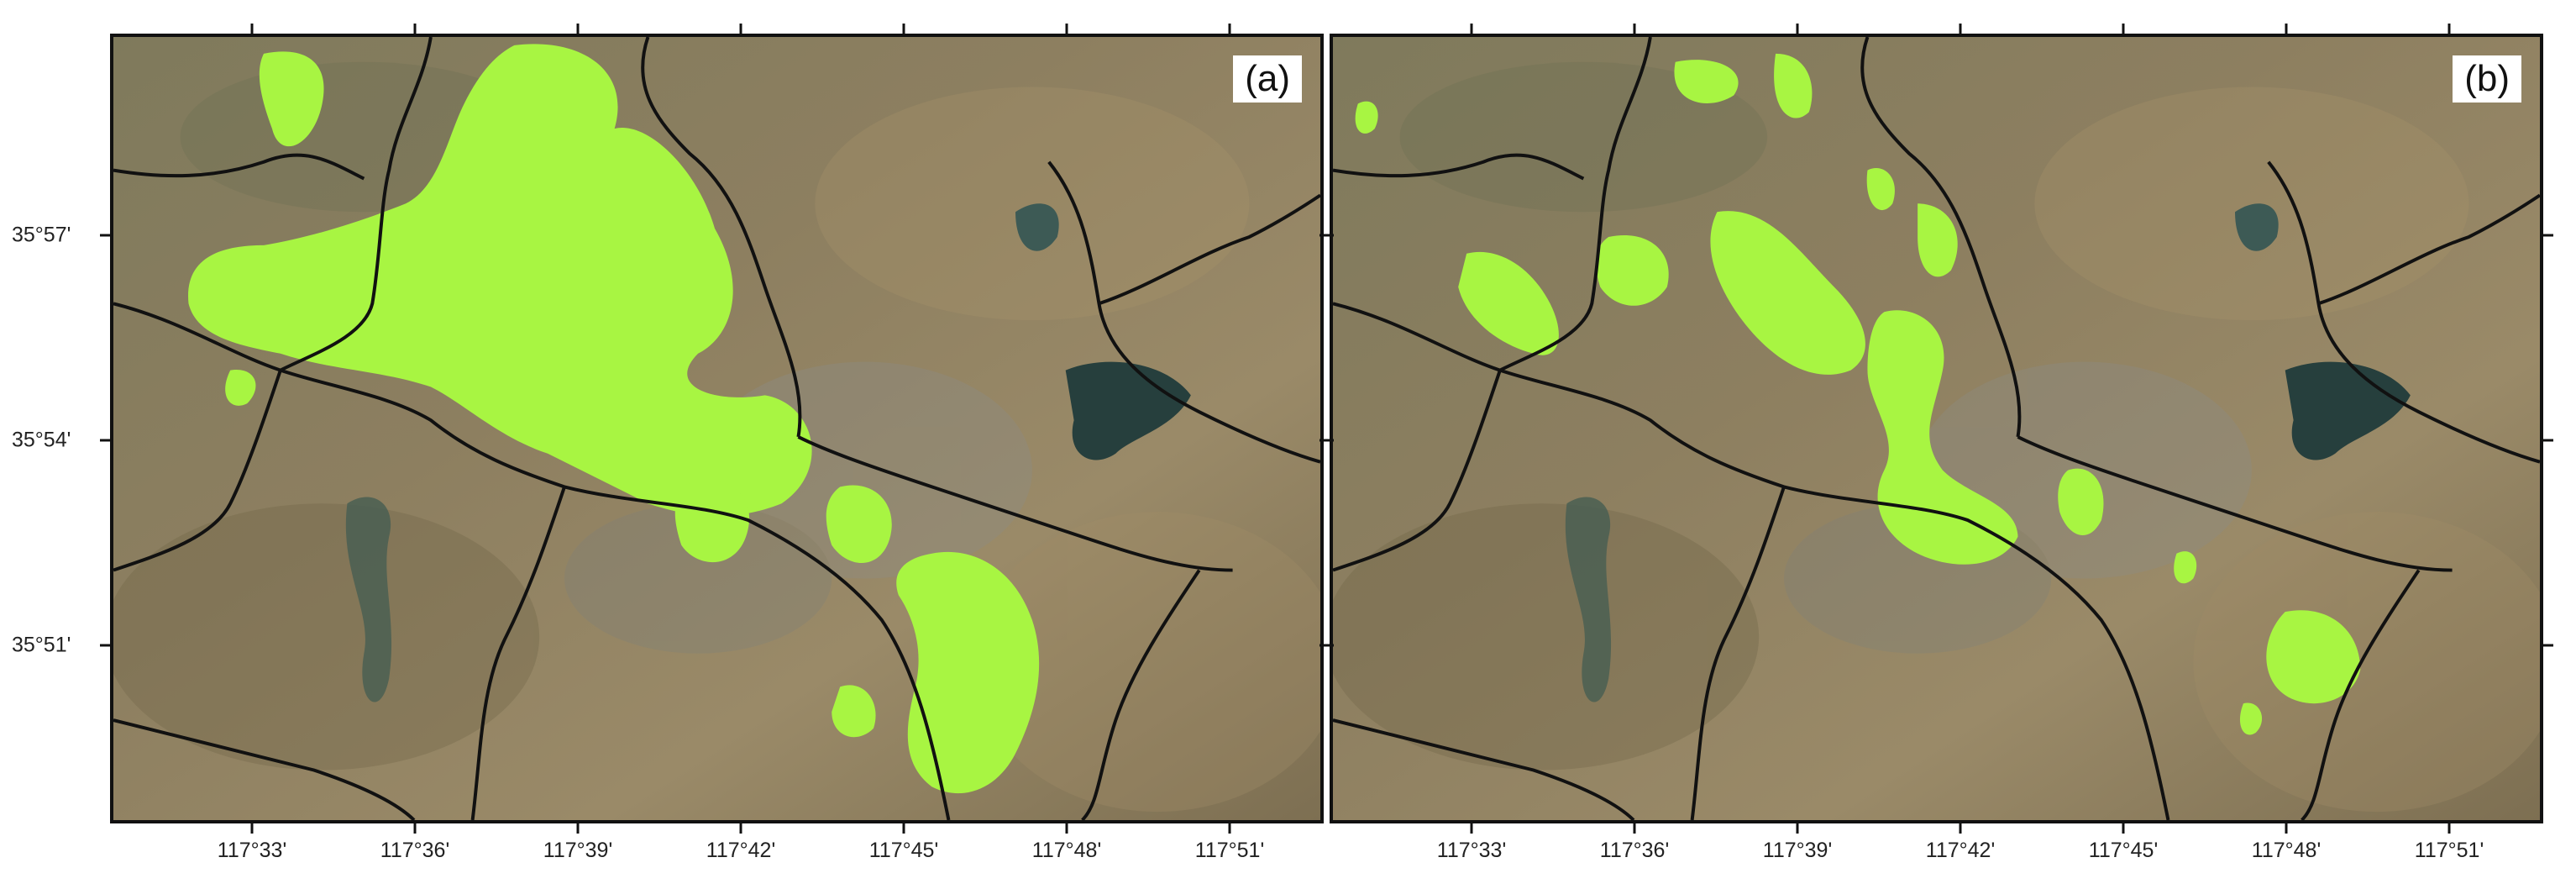 This screenshot has height=889, width=2576. What do you see at coordinates (41, 645) in the screenshot?
I see `y-tick-label: 35°51'` at bounding box center [41, 645].